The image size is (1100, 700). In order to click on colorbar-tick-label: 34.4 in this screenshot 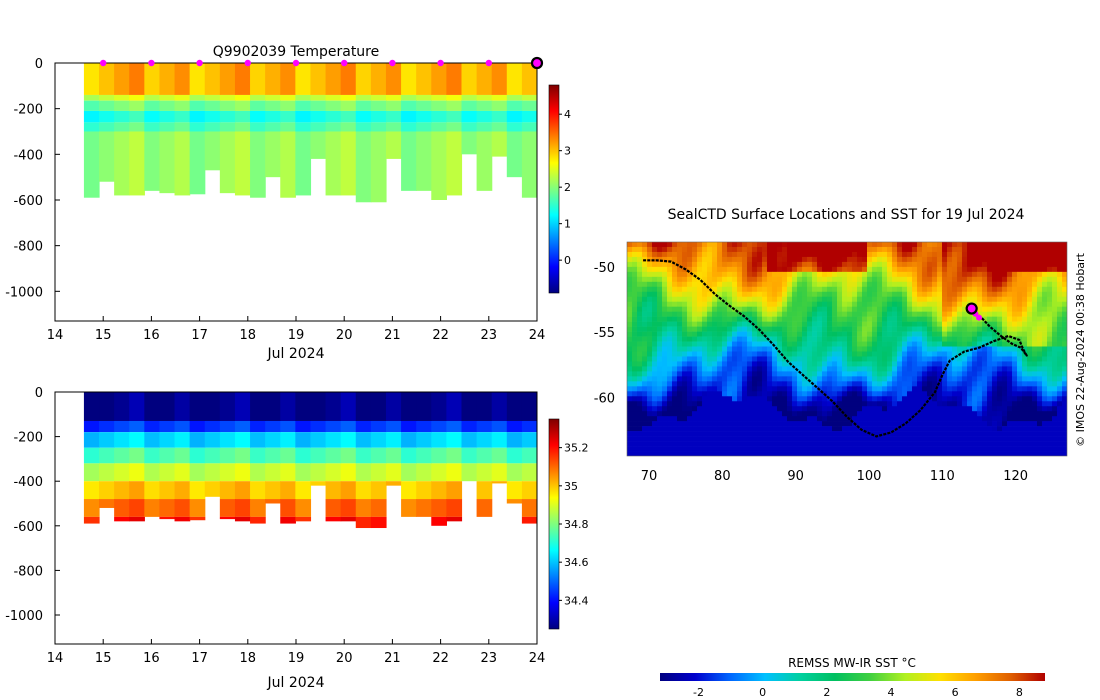, I will do `click(576, 600)`.